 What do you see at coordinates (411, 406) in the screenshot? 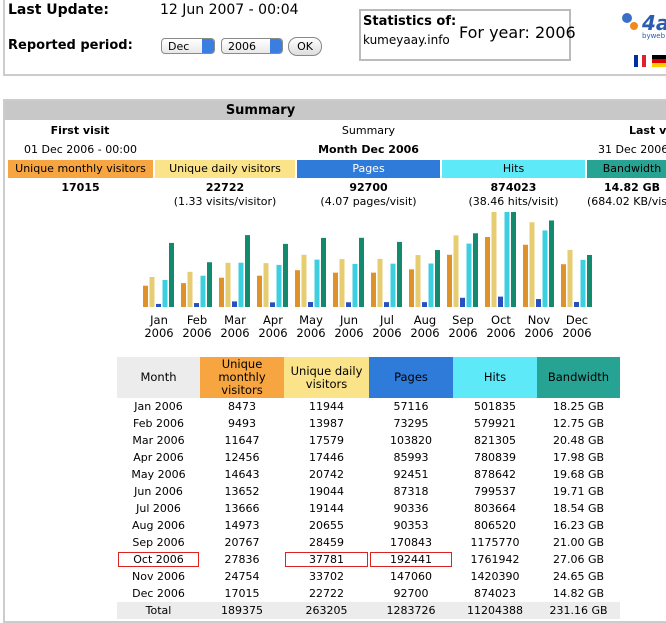
I see `value-cell: 57116` at bounding box center [411, 406].